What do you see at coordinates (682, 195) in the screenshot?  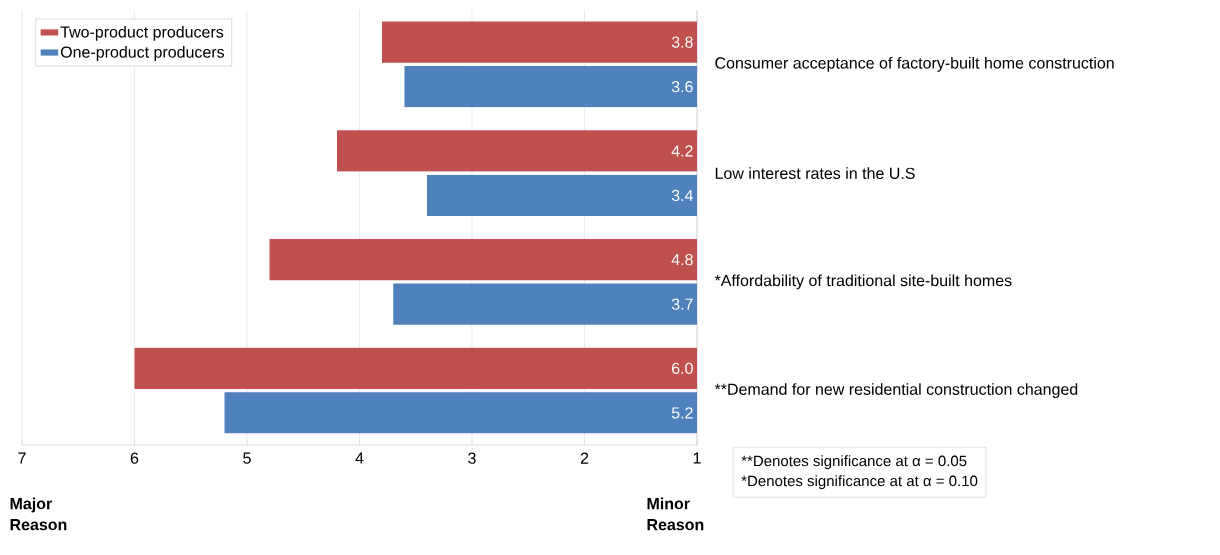 I see `data-label: 3.4` at bounding box center [682, 195].